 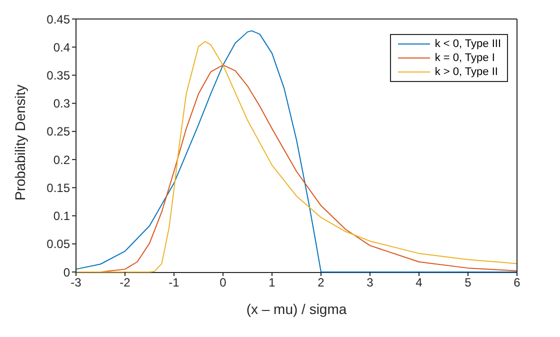 I want to click on x-tick-label: 1, so click(x=272, y=283).